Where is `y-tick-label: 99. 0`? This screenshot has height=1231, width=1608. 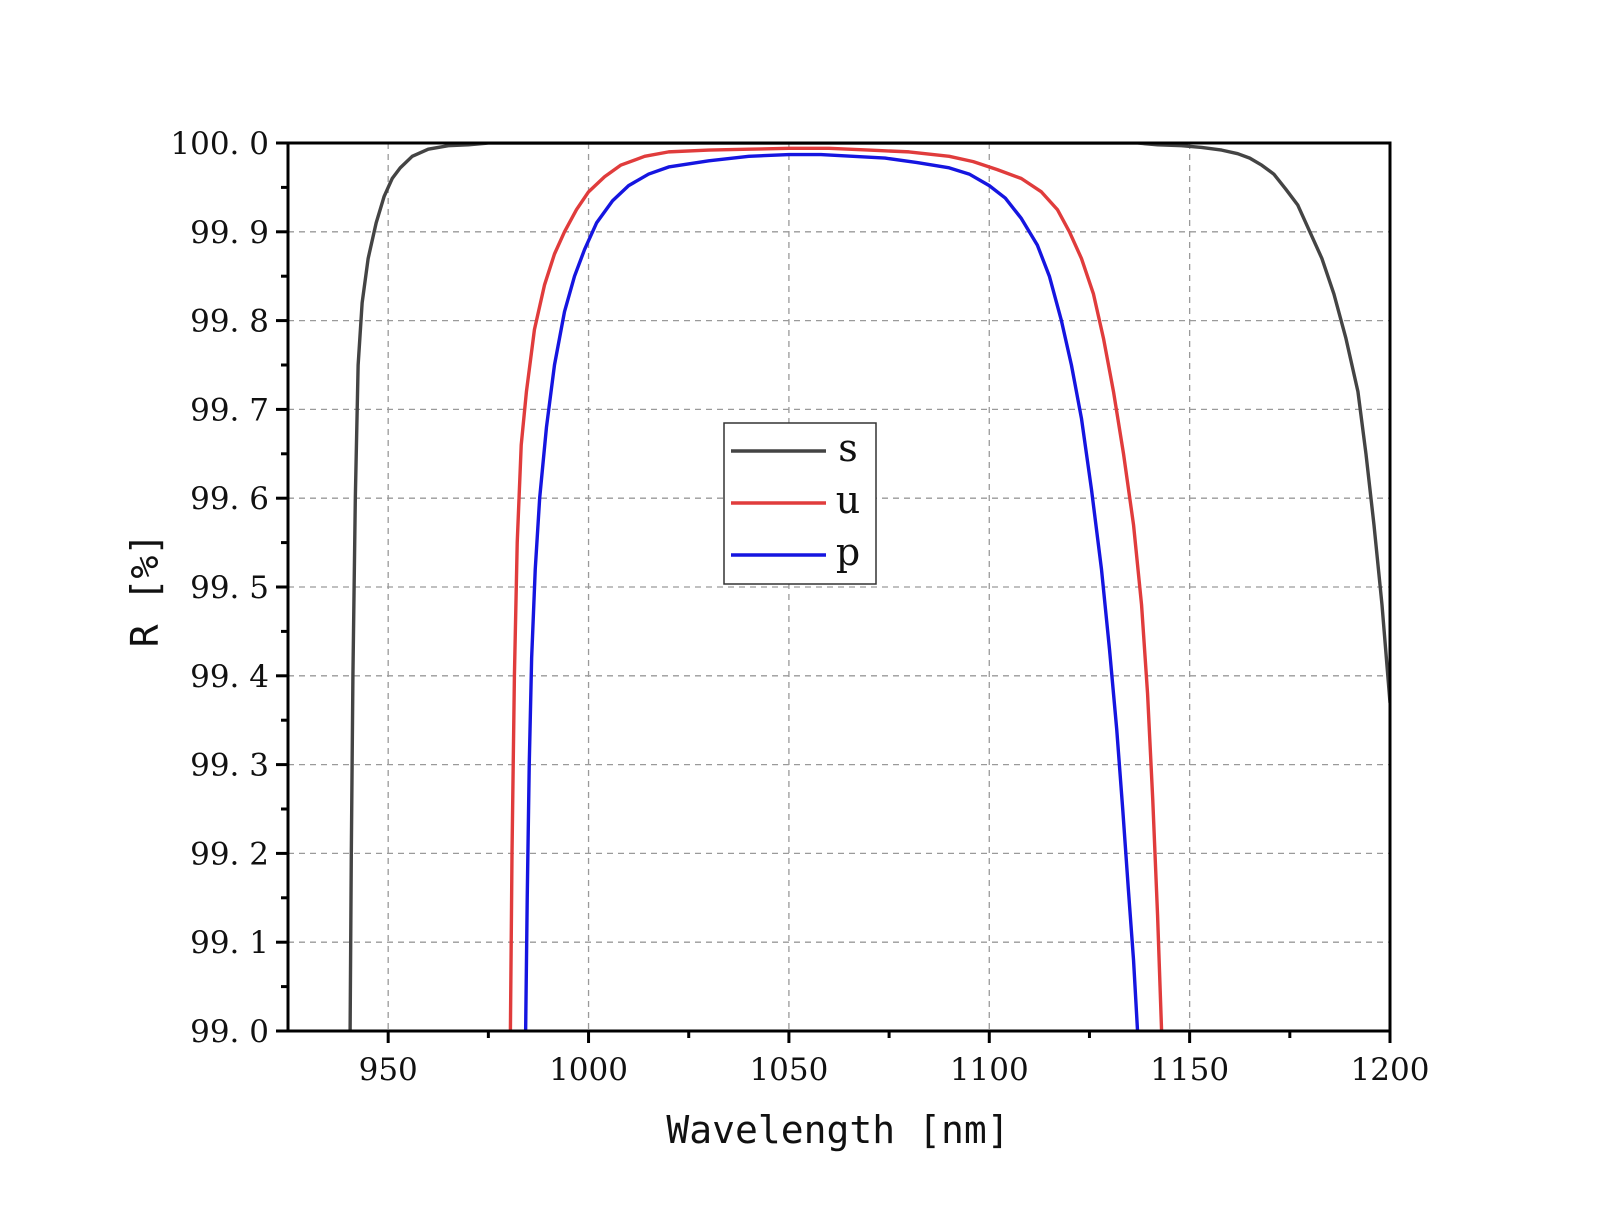 y-tick-label: 99. 0 is located at coordinates (229, 1032).